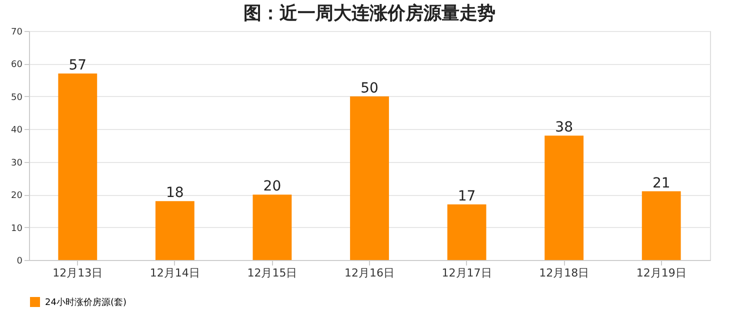  What do you see at coordinates (661, 183) in the screenshot?
I see `data-label: 21` at bounding box center [661, 183].